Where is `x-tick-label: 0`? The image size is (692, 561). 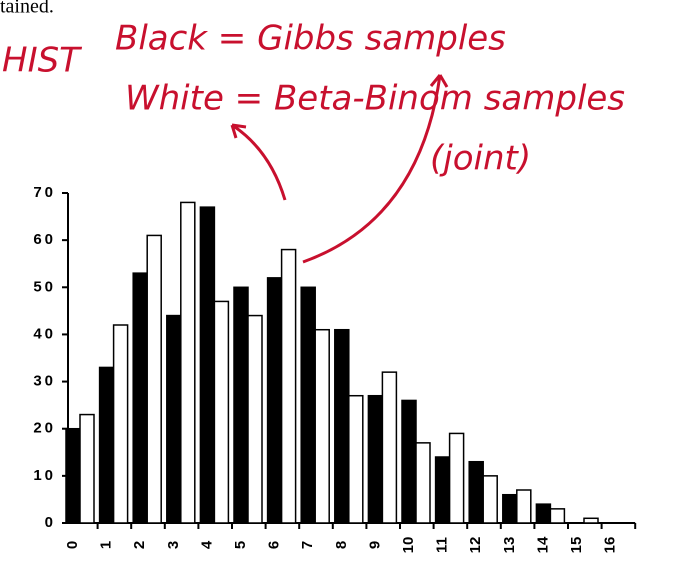 x-tick-label: 0 is located at coordinates (72, 545).